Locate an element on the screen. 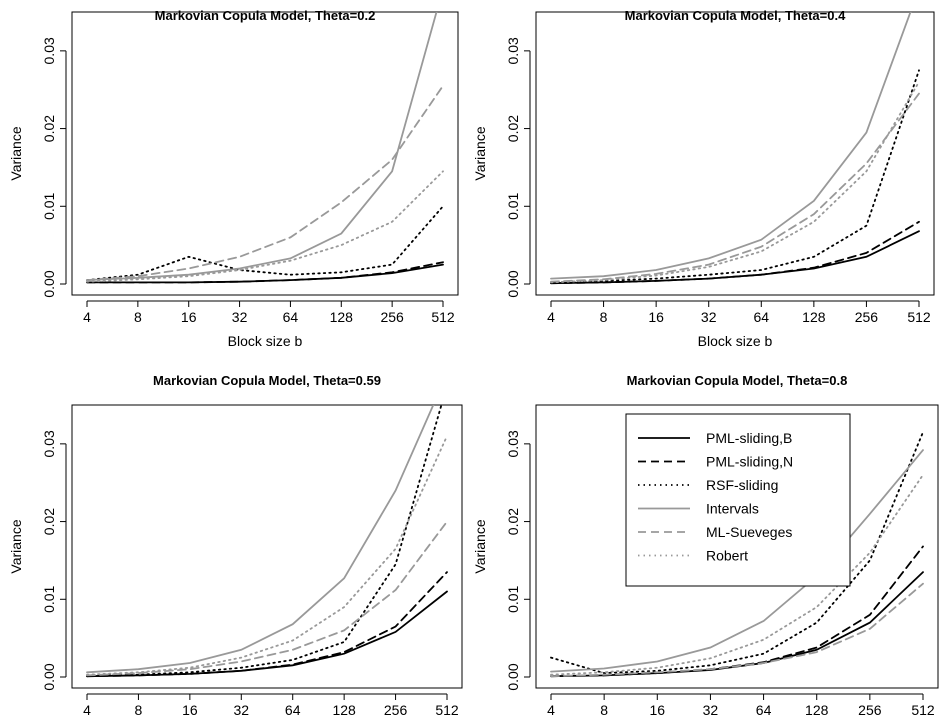 The width and height of the screenshot is (940, 716). legend-label: ML-Sueveges is located at coordinates (749, 532).